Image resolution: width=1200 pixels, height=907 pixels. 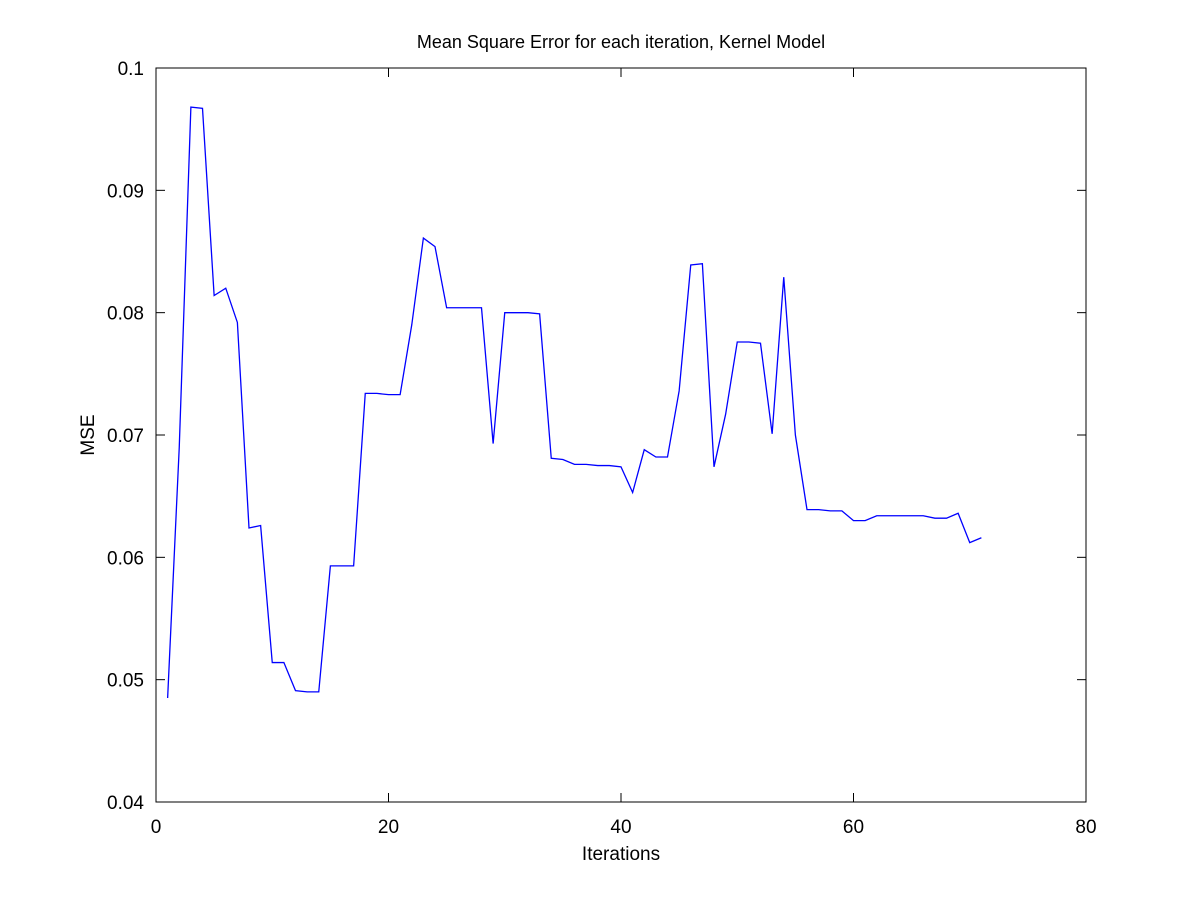 I want to click on x-tick-label: 80, so click(x=1085, y=827).